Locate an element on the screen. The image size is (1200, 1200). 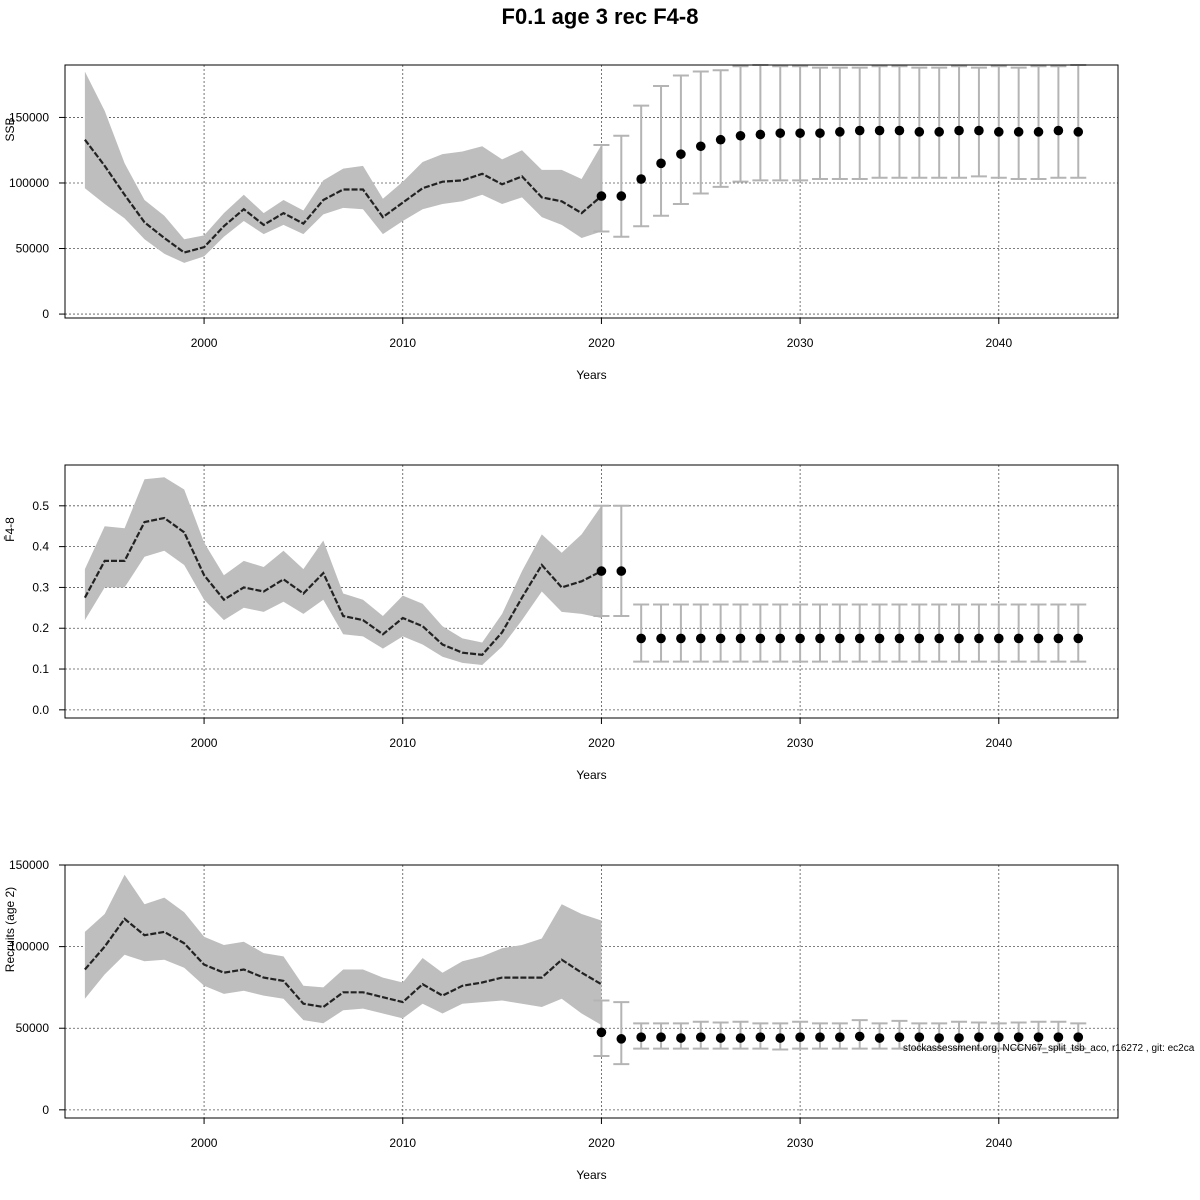
x-tick-label: 2020 is located at coordinates (601, 1143).